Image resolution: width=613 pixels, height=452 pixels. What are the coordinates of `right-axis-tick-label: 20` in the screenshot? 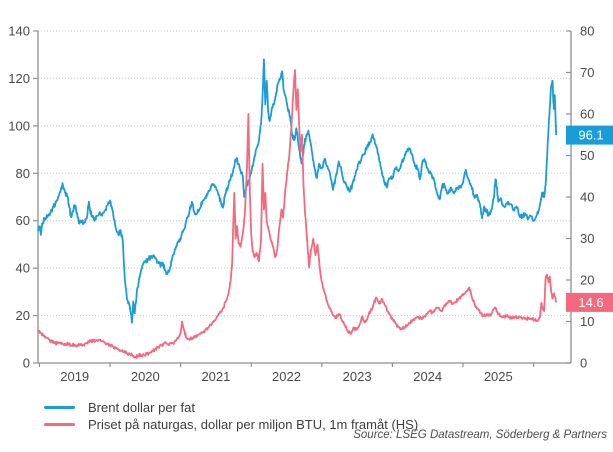 It's located at (587, 280).